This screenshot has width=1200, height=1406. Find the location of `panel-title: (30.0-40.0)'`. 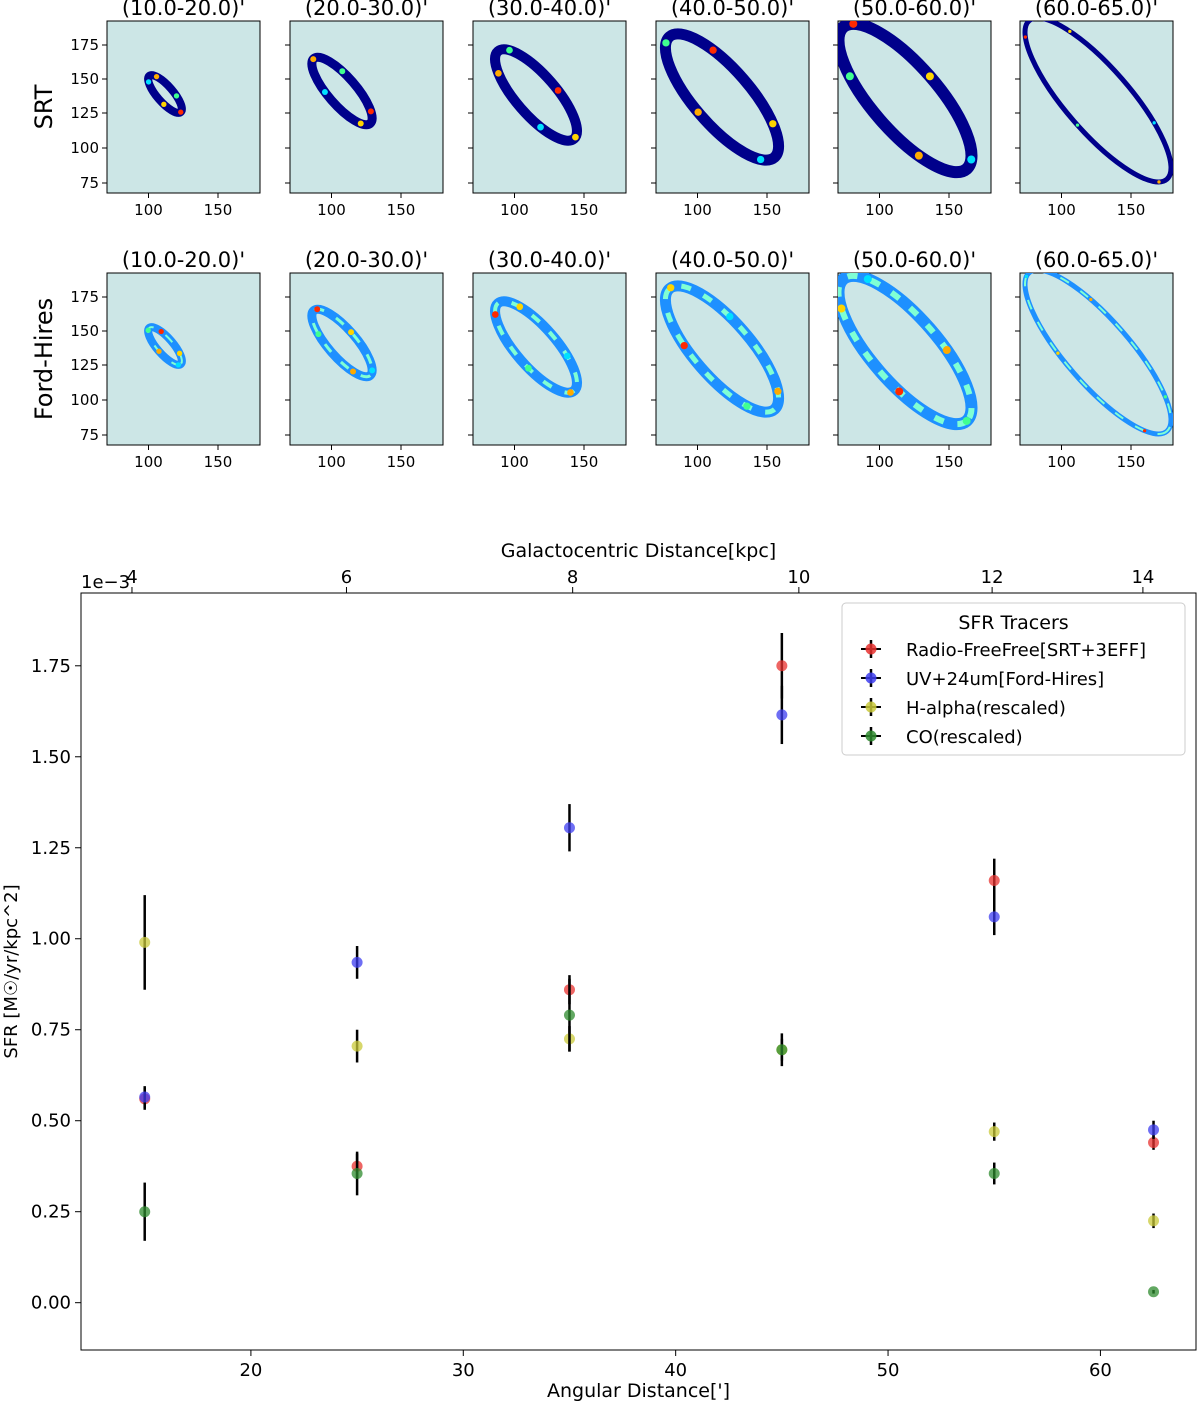

panel-title: (30.0-40.0)' is located at coordinates (549, 10).